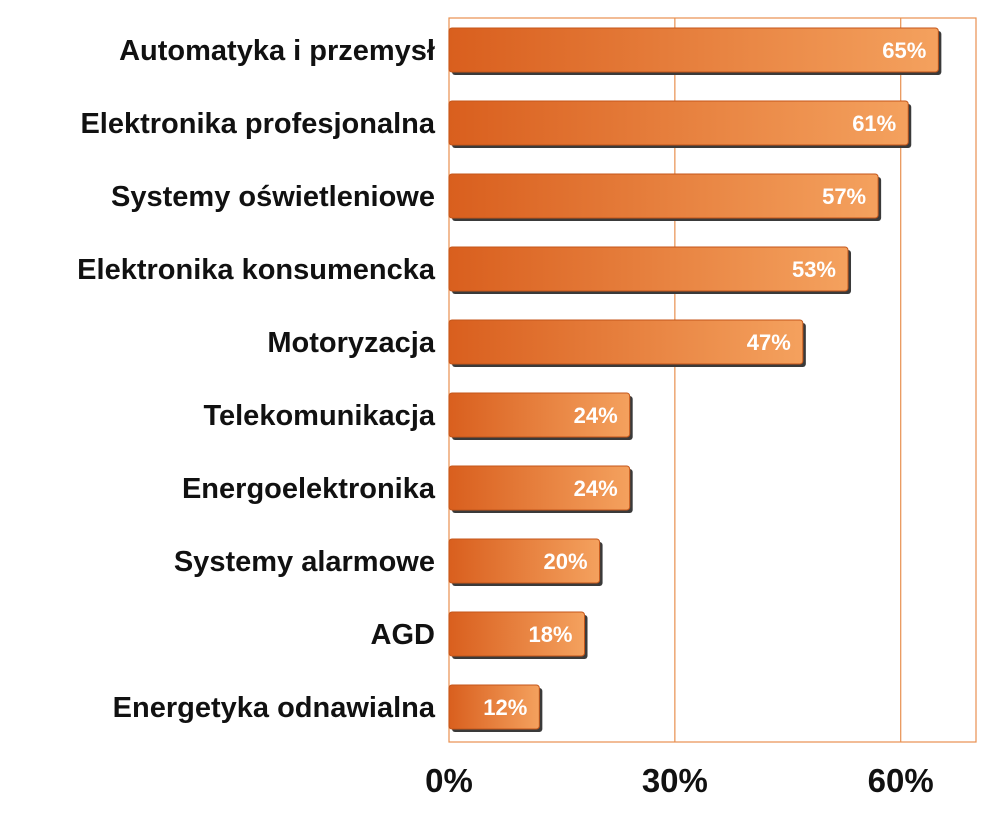  I want to click on category-label: Energoelektronika, so click(309, 489).